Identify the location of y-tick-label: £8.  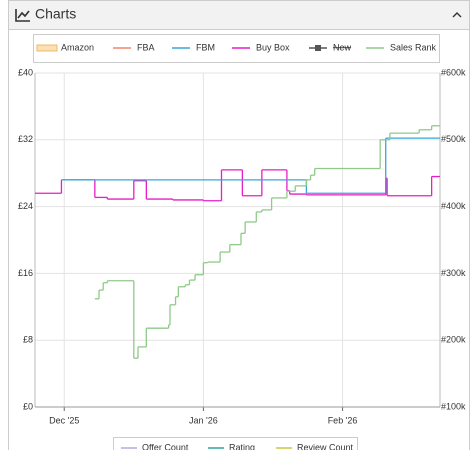
(28, 340).